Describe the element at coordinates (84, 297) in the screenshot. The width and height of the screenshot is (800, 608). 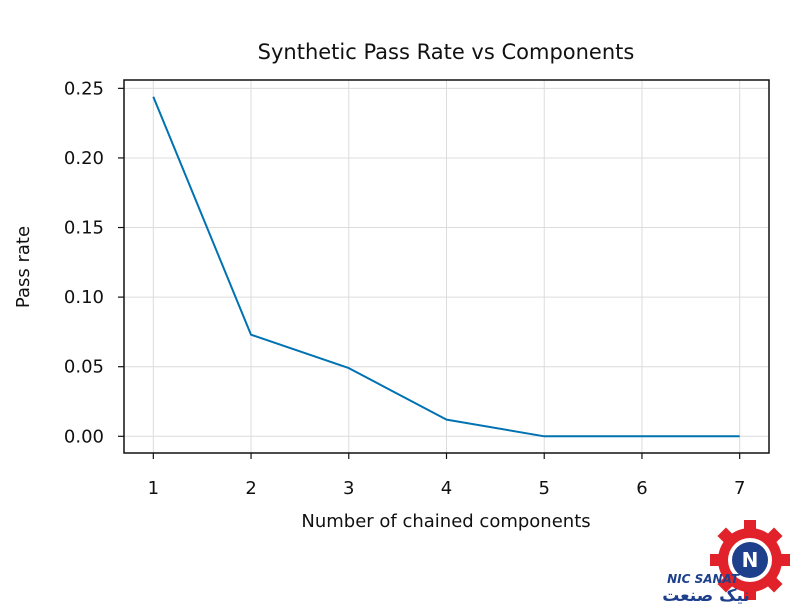
I see `y-tick-label: 0.10` at that location.